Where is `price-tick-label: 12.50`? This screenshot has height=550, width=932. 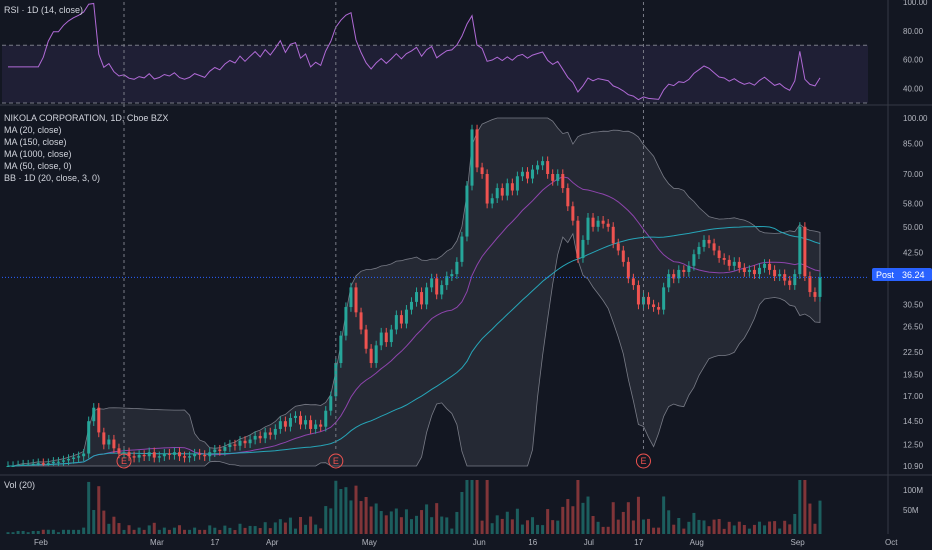
price-tick-label: 12.50 is located at coordinates (913, 444).